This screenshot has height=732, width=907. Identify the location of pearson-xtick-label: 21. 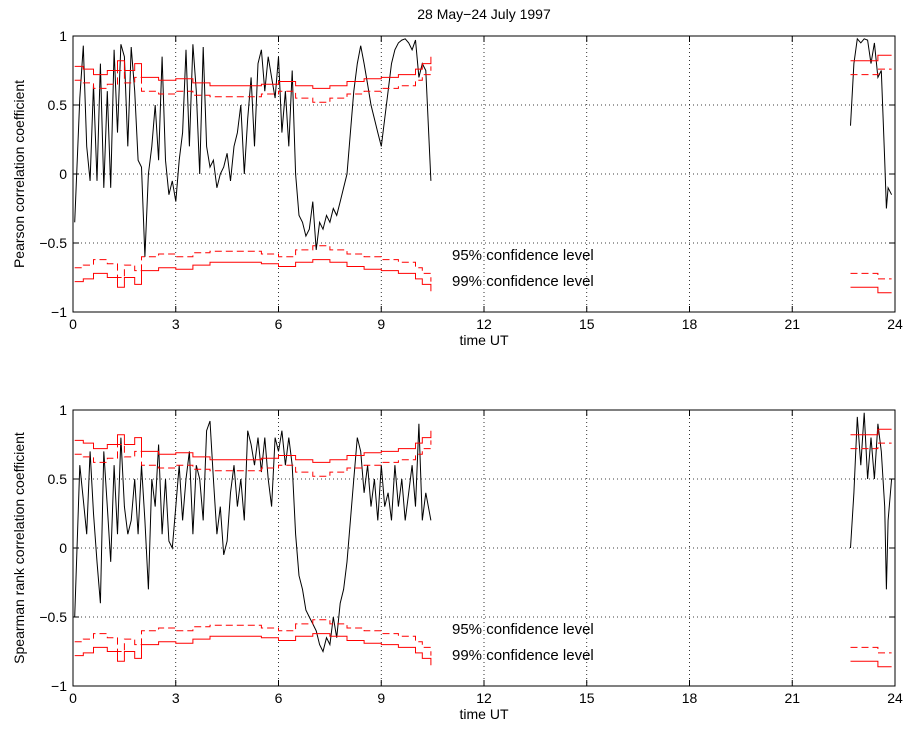
(792, 324).